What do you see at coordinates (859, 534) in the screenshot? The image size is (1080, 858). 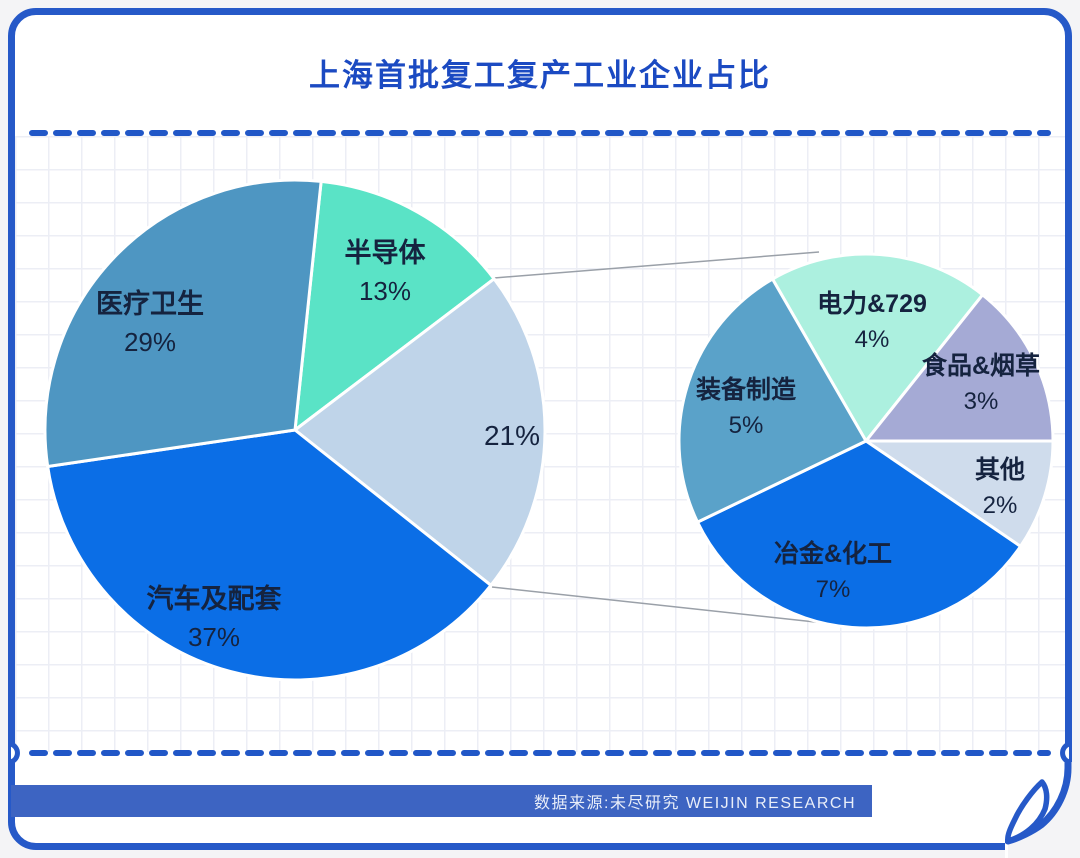 I see `pie-slice-冶金&化工` at bounding box center [859, 534].